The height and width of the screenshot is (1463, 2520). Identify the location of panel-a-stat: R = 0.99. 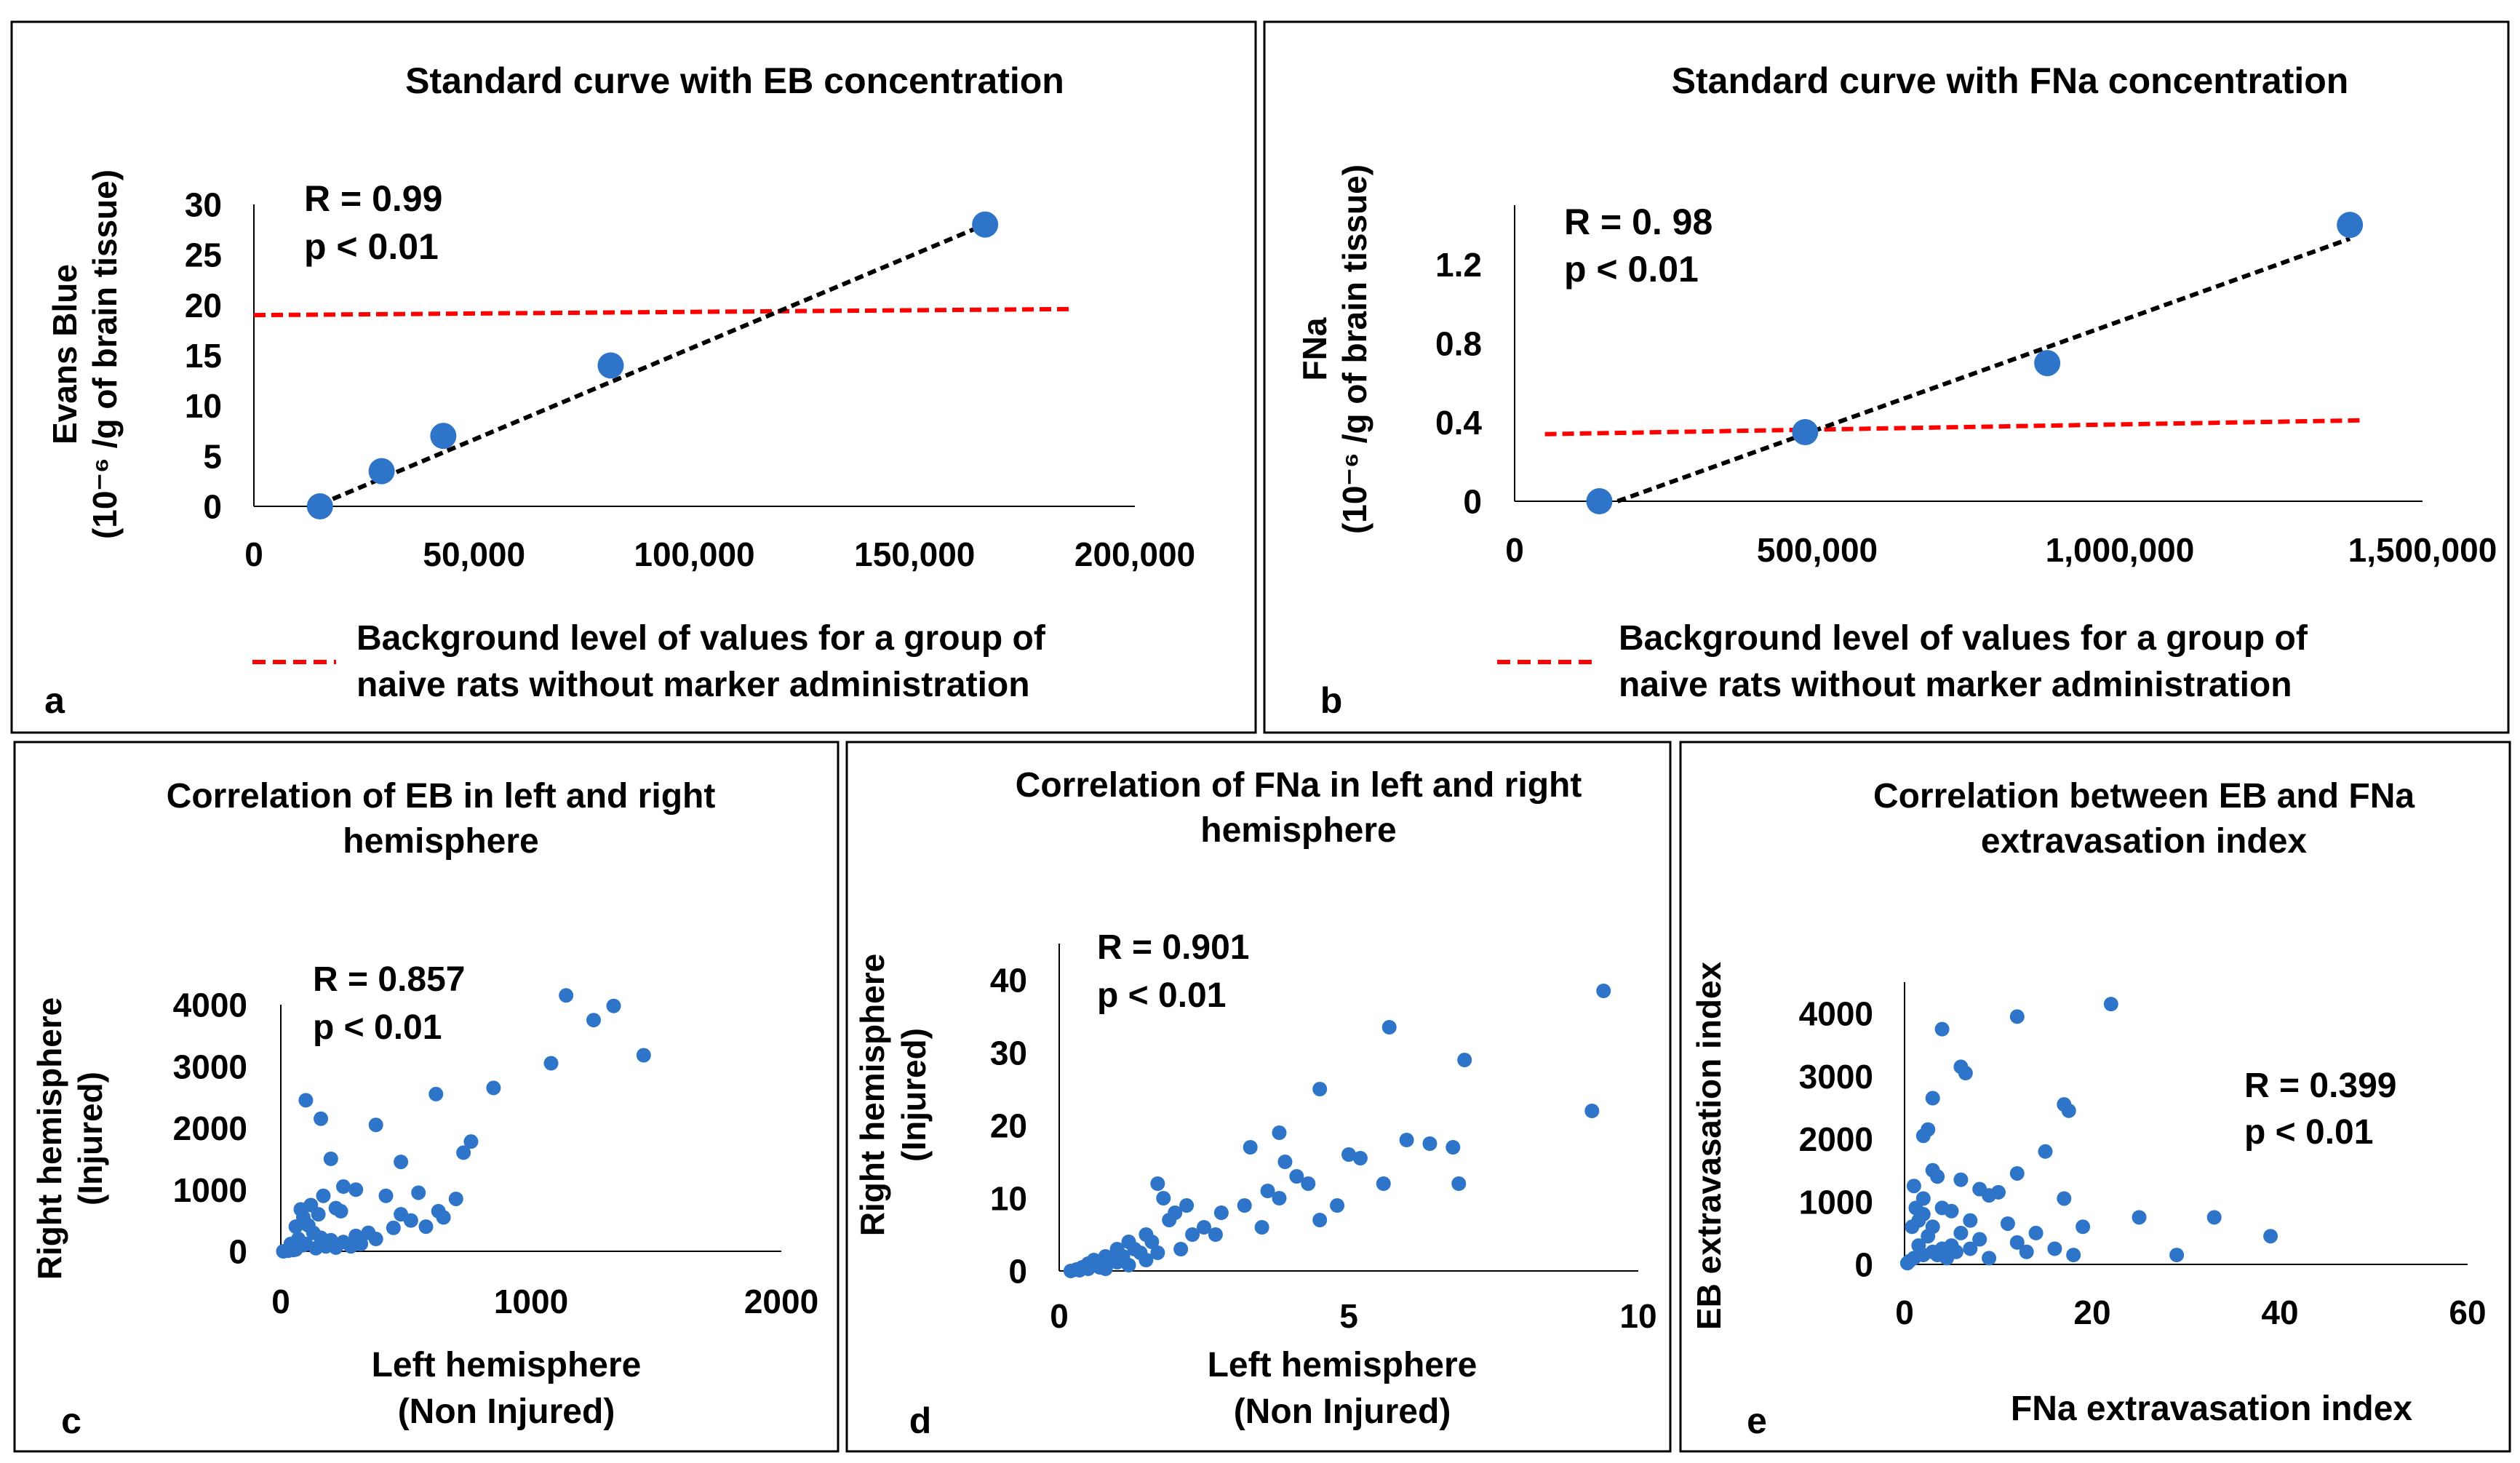
(373, 198).